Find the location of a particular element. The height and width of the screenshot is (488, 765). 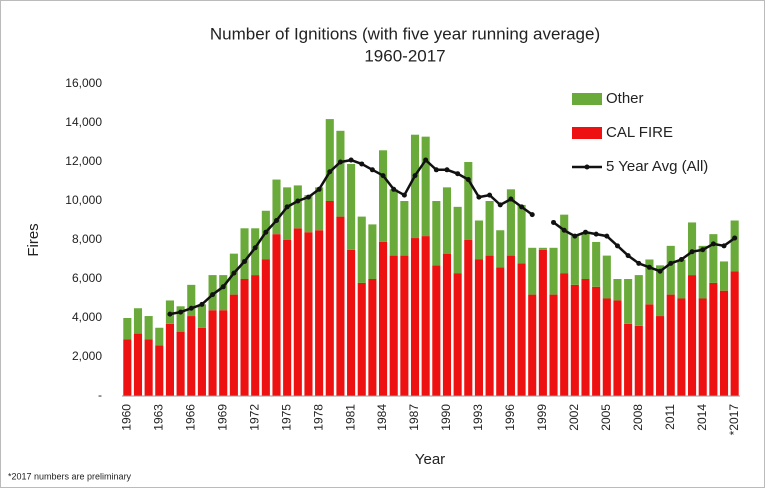

legend-label: Other is located at coordinates (625, 98).